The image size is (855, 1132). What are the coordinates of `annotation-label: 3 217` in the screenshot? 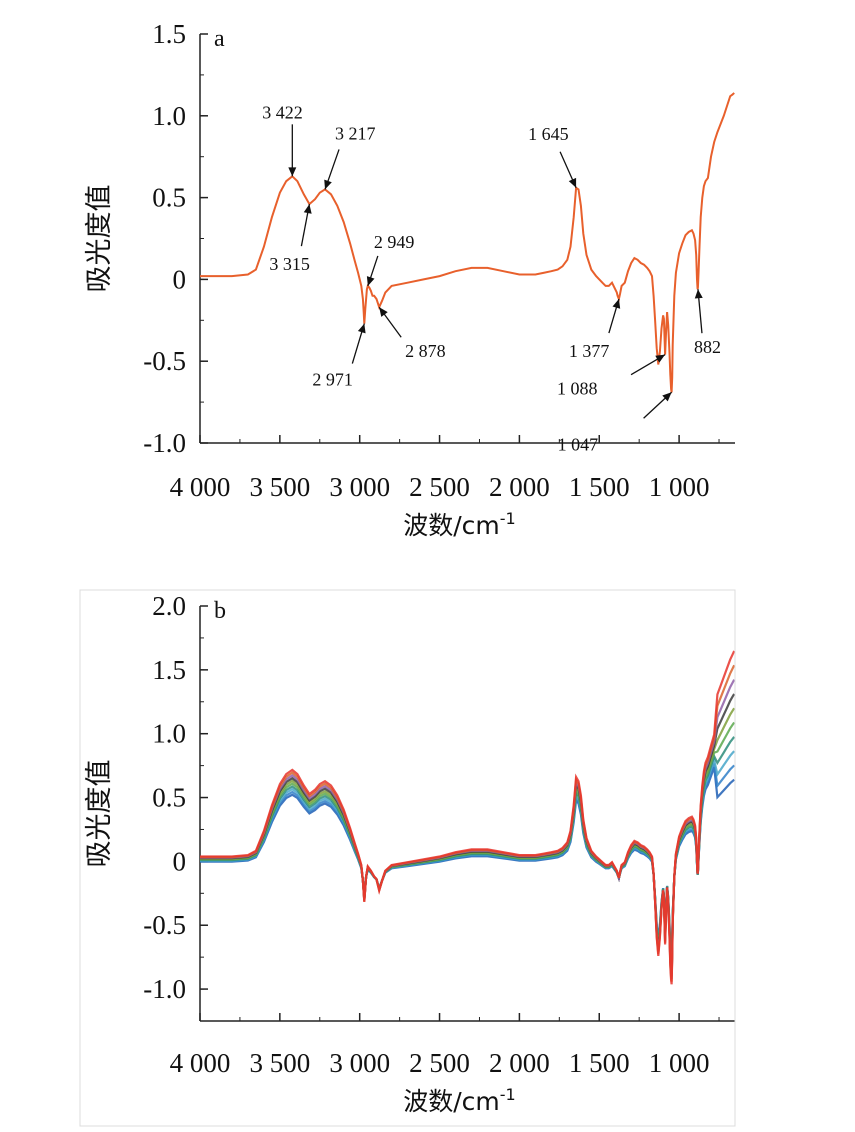 It's located at (355, 133).